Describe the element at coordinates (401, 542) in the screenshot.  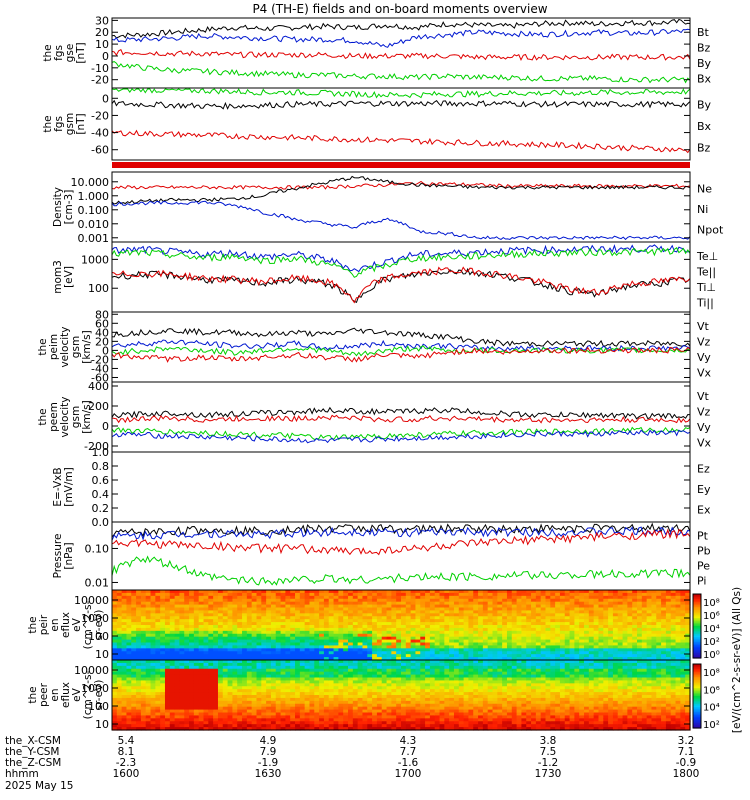
I see `series-p8-Pb` at that location.